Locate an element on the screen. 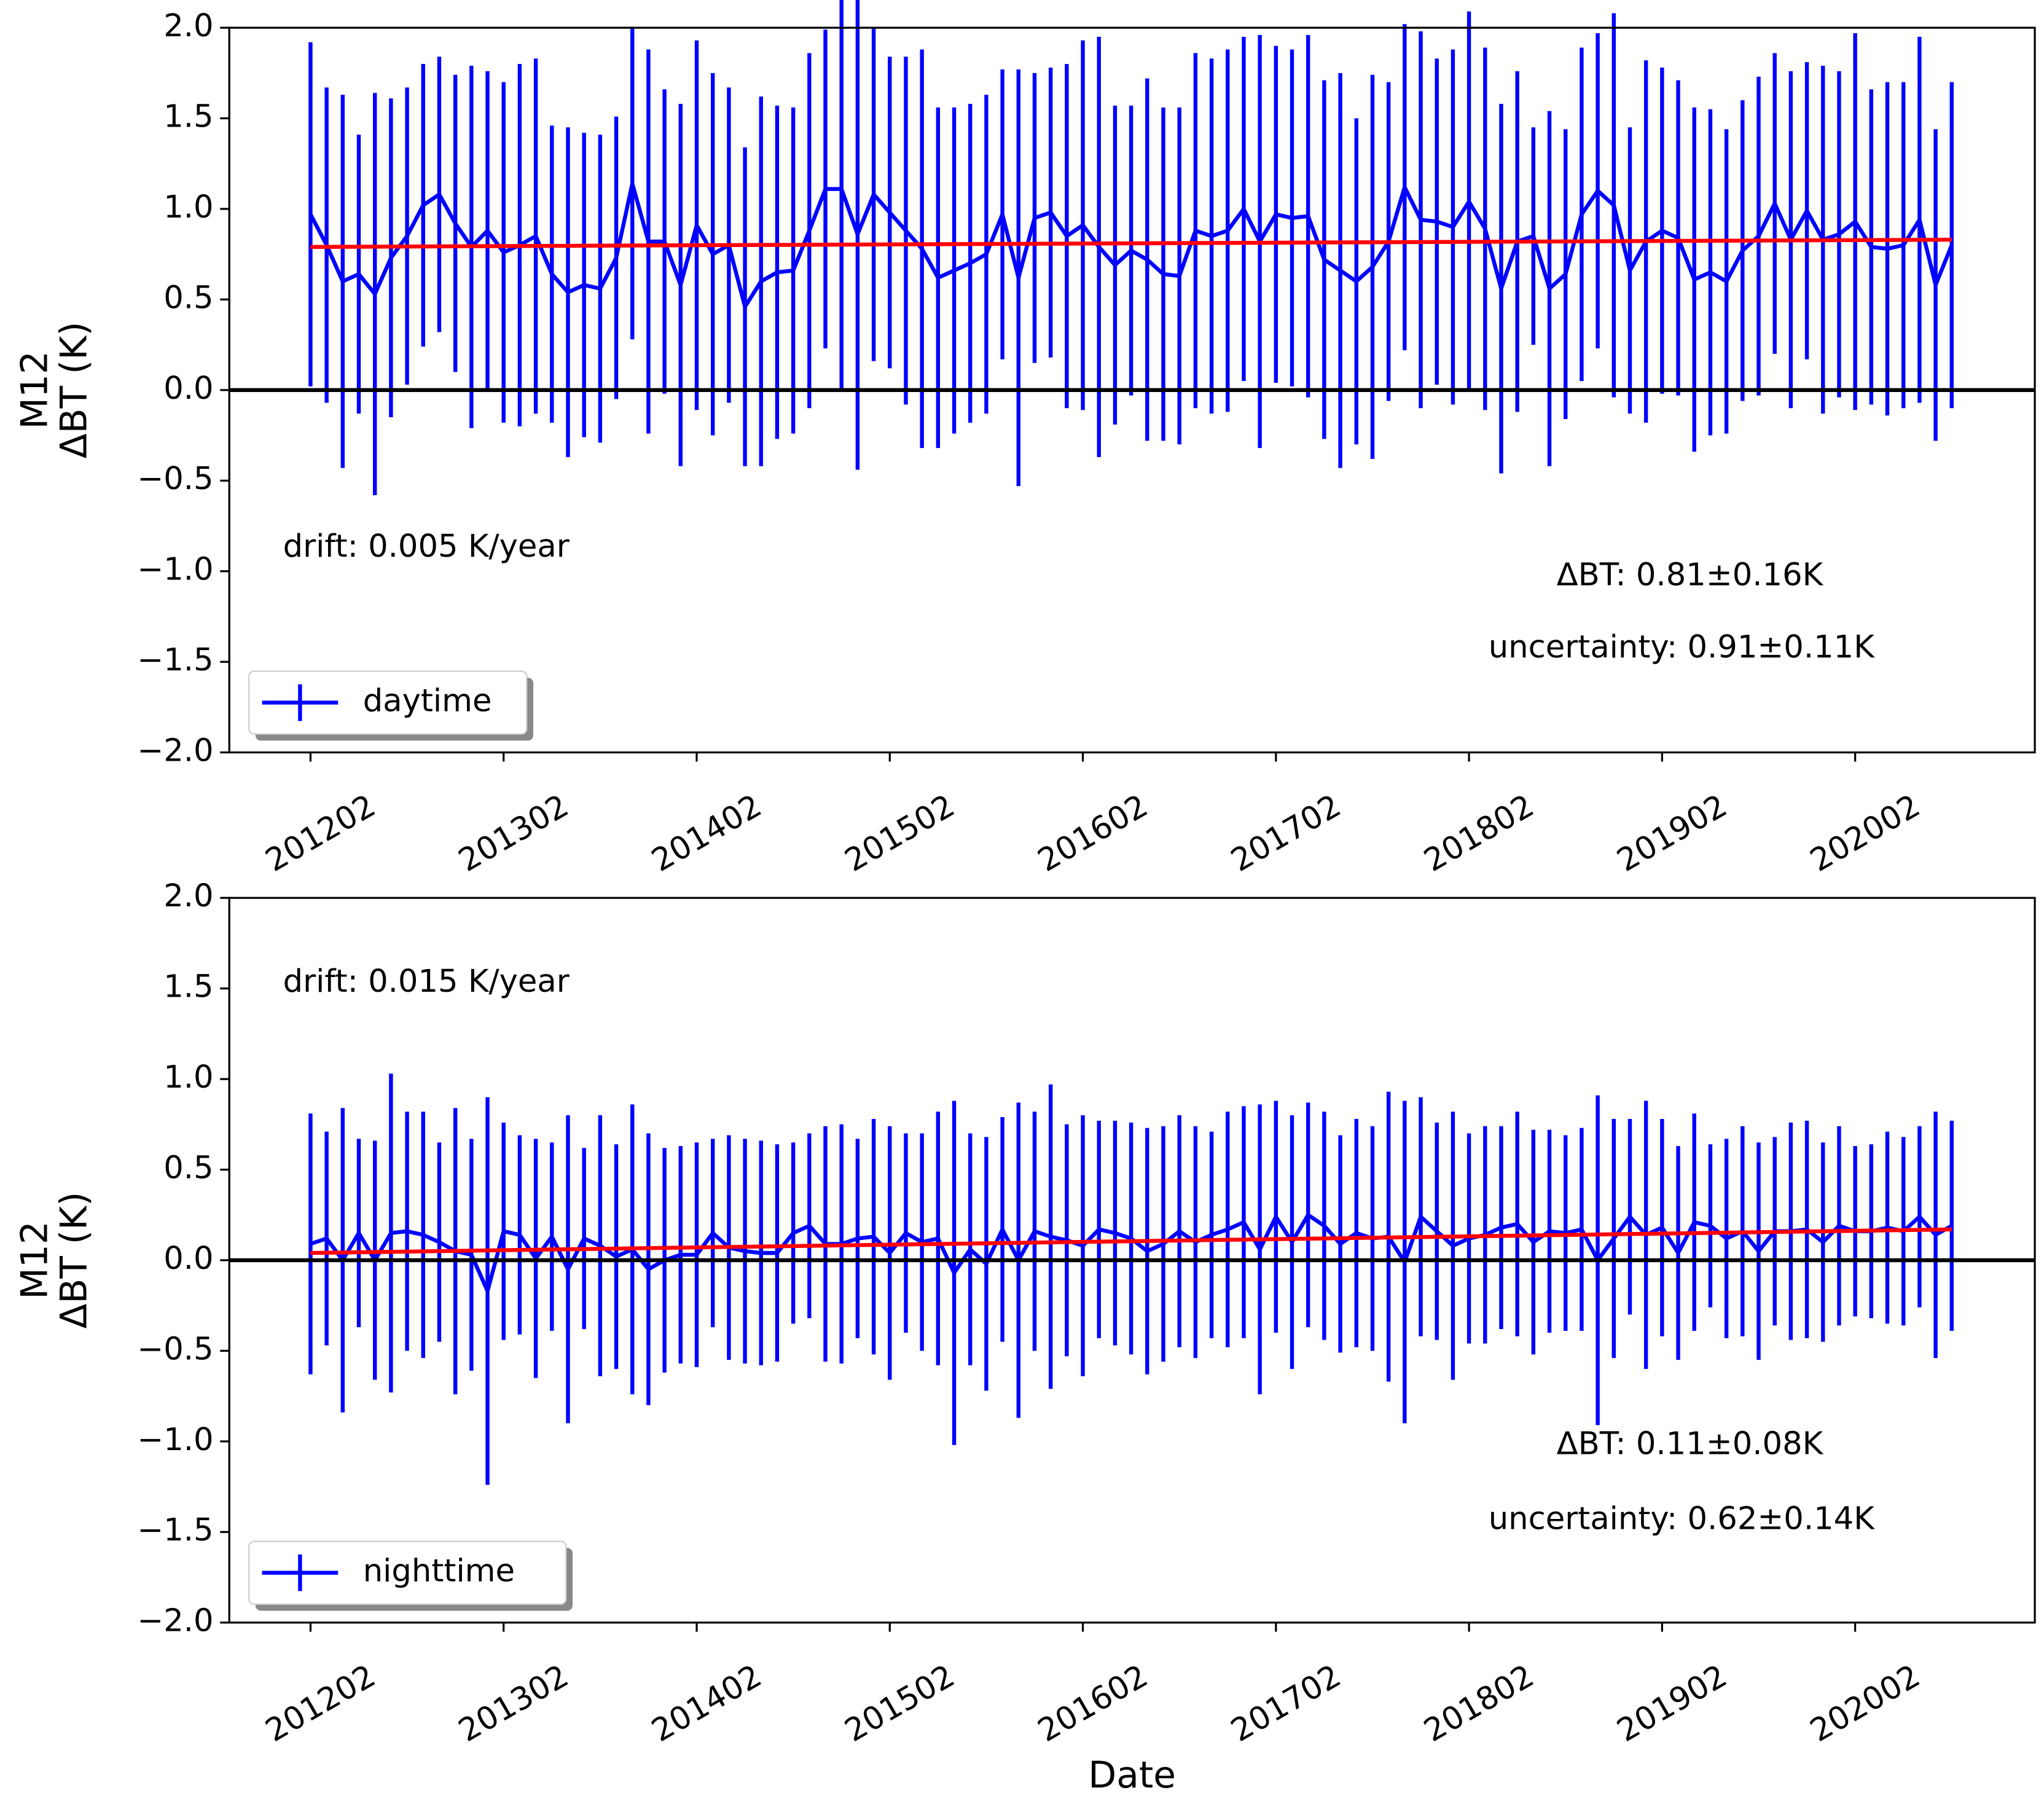  annotation: ΔBT: 0.11±0.08K is located at coordinates (1690, 1444).